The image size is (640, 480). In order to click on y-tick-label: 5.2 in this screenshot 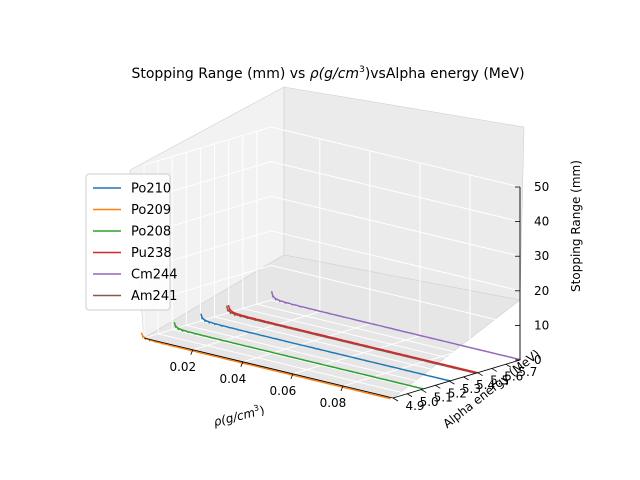, I will do `click(457, 393)`.